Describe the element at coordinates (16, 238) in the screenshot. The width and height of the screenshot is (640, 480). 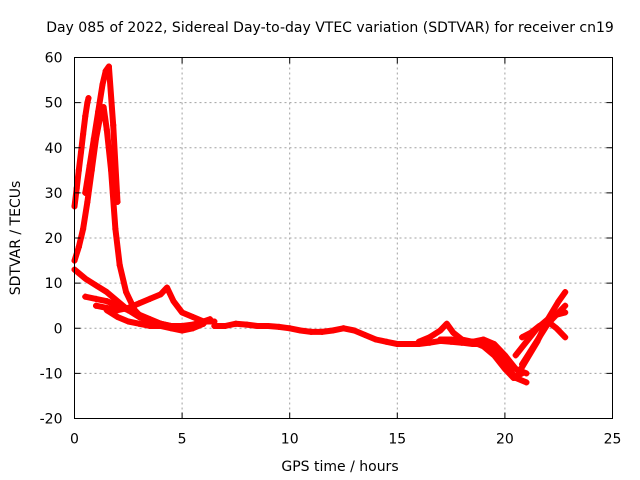
I see `y-axis-label: SDTVAR / TECUs` at that location.